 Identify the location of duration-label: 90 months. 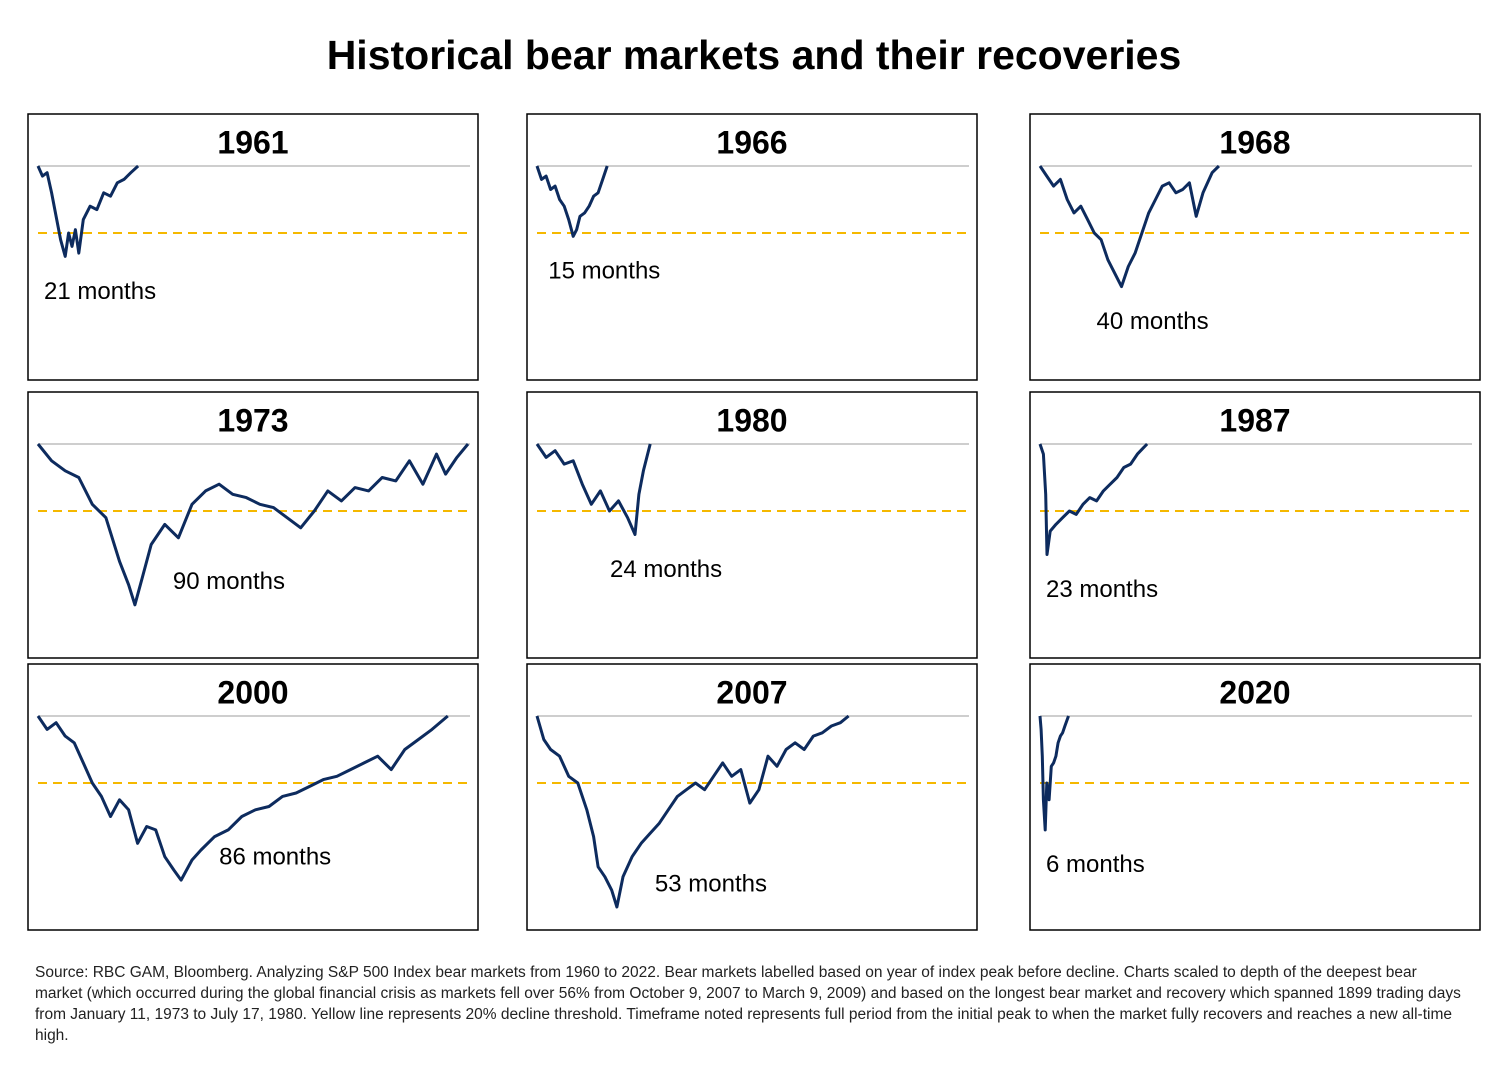
(229, 581).